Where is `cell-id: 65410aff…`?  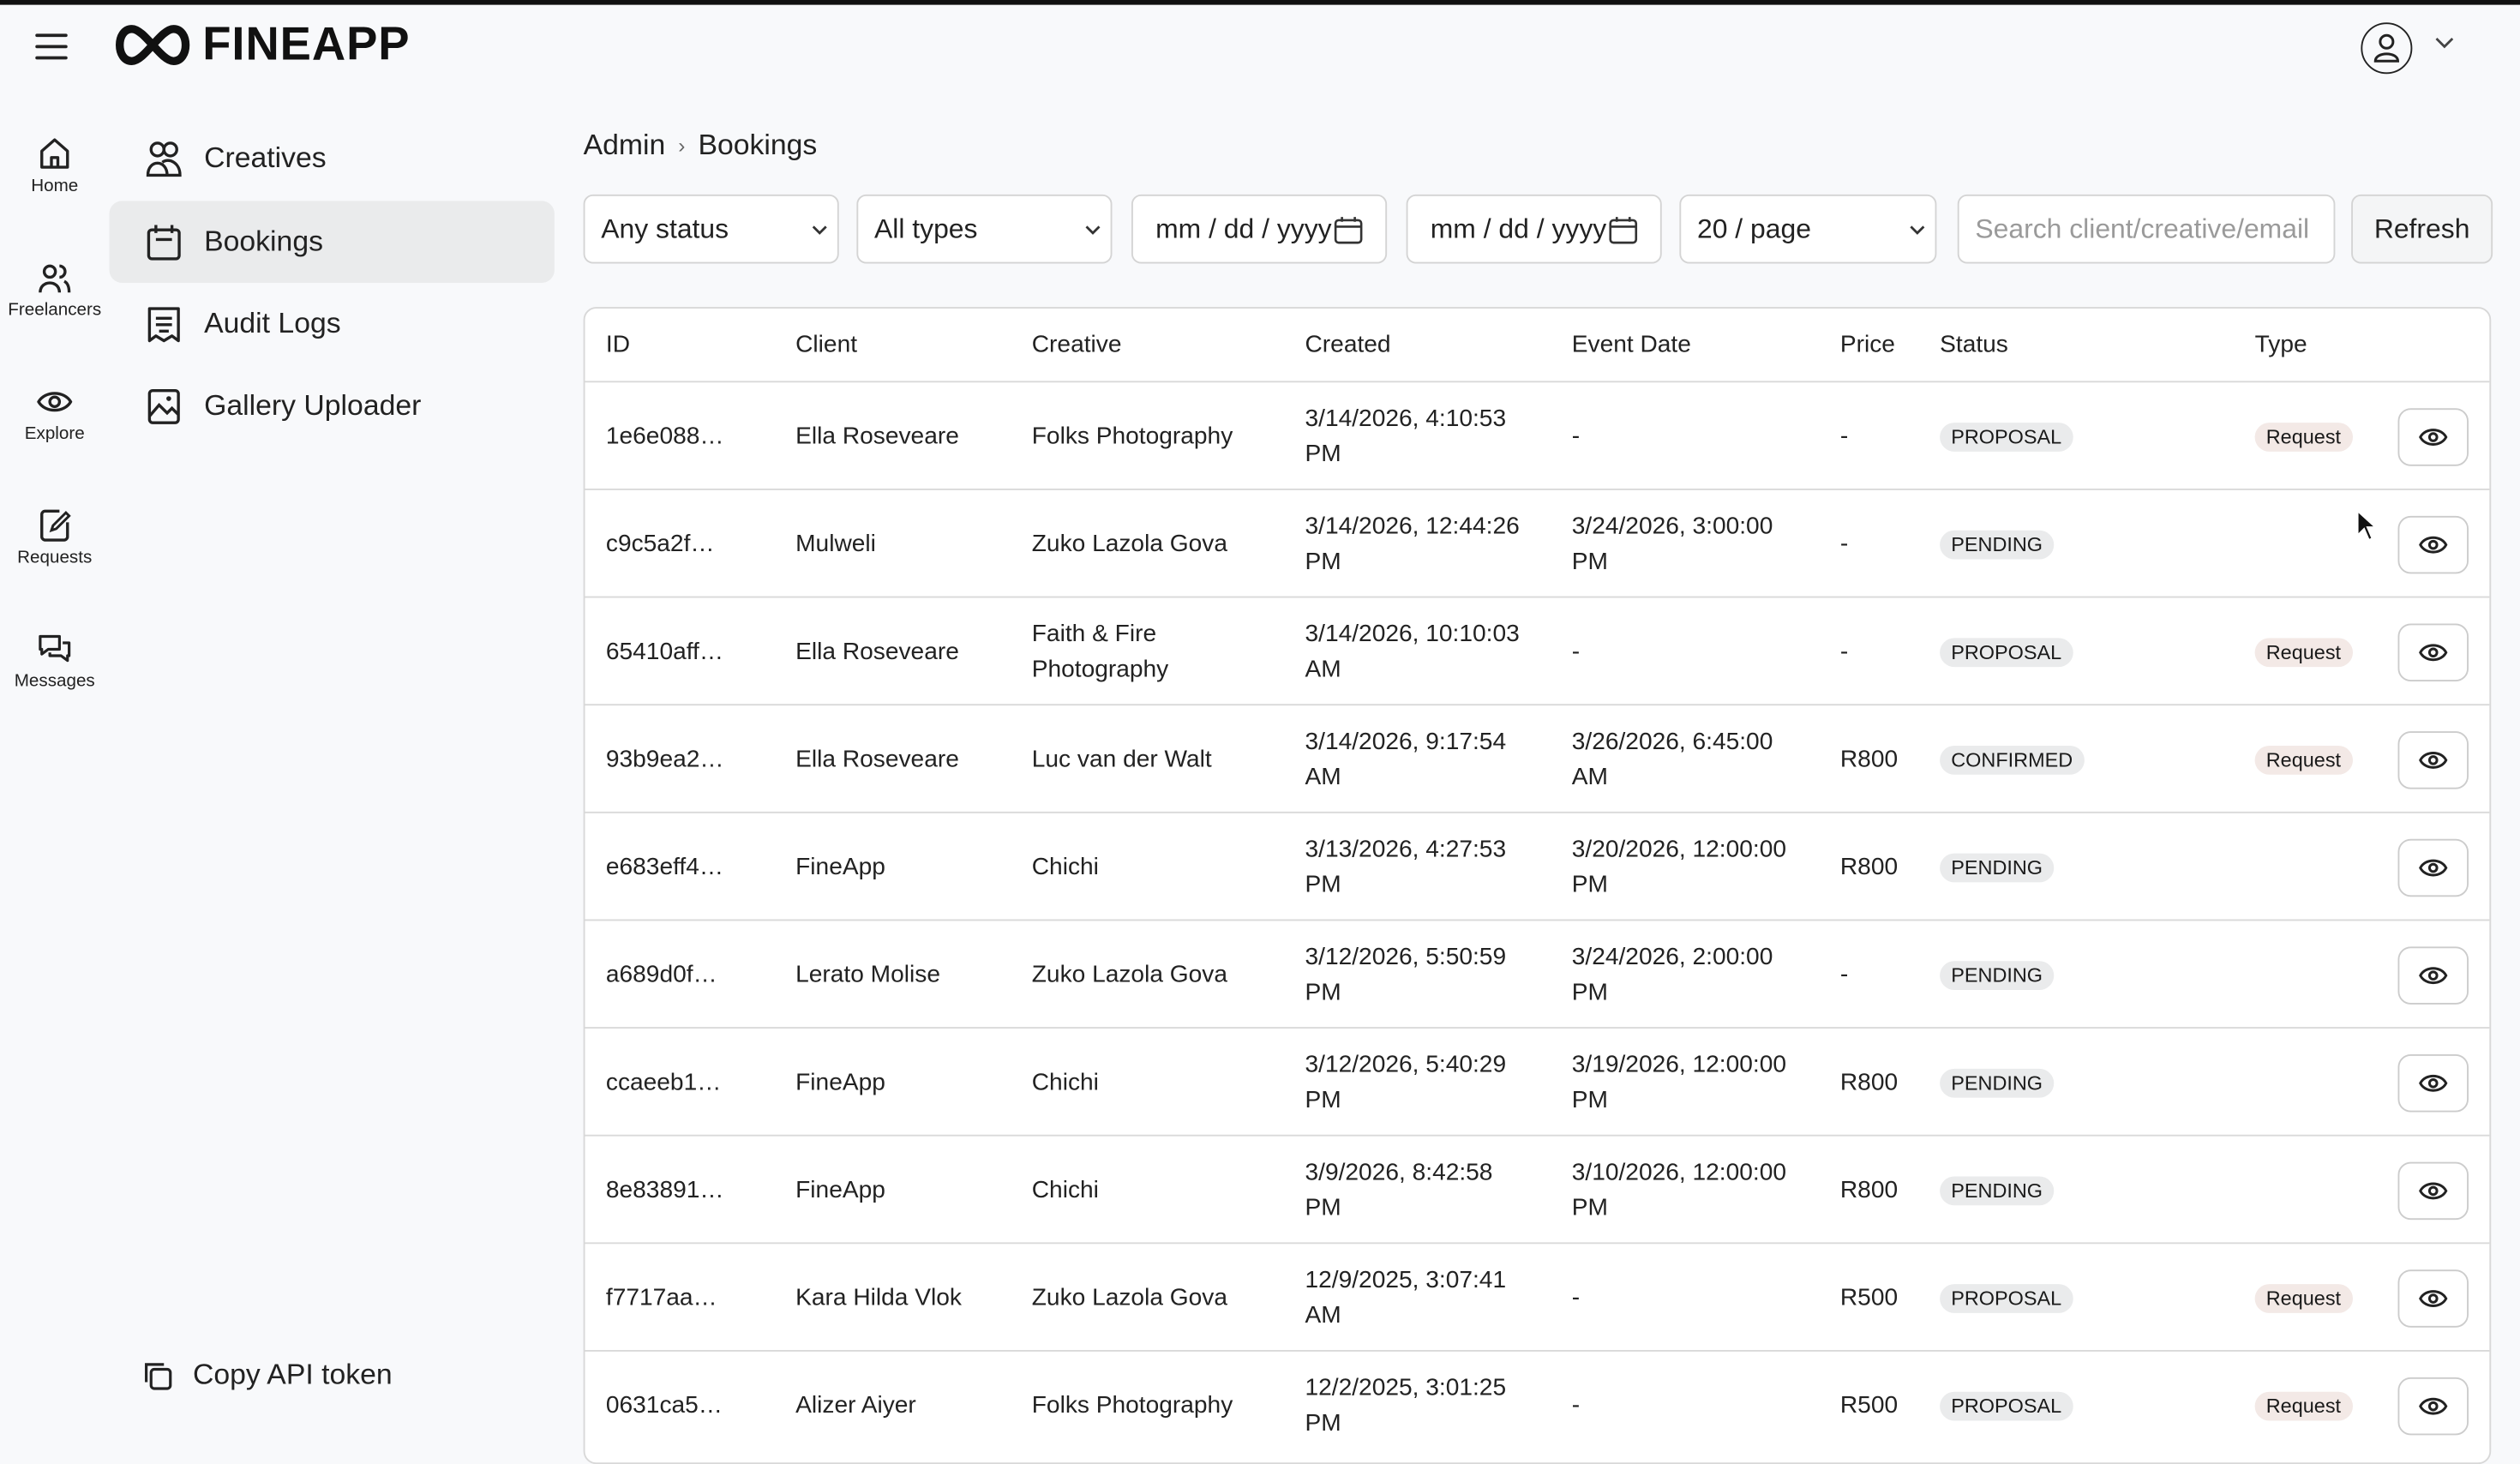 cell-id: 65410aff… is located at coordinates (664, 651).